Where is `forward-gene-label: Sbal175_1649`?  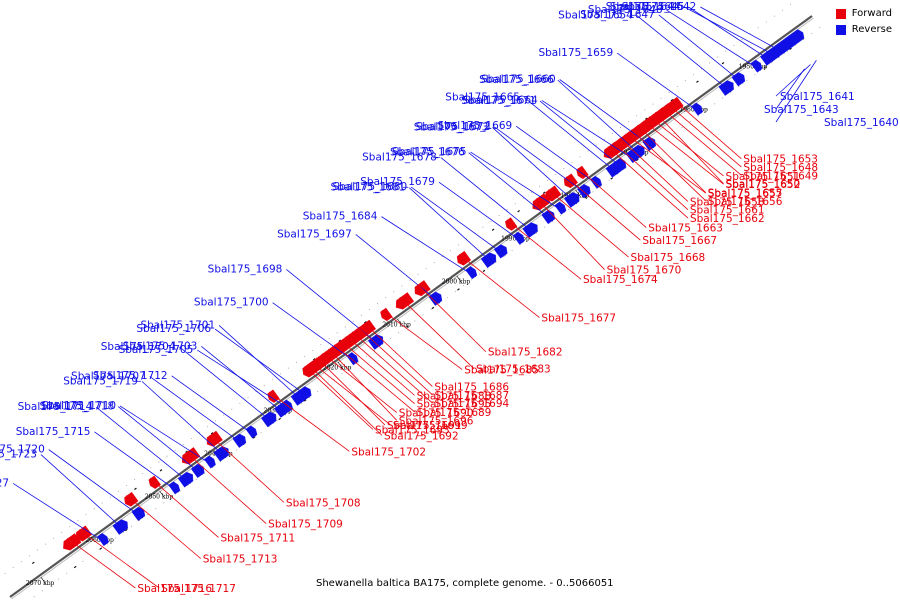
forward-gene-label: Sbal175_1649 is located at coordinates (780, 176).